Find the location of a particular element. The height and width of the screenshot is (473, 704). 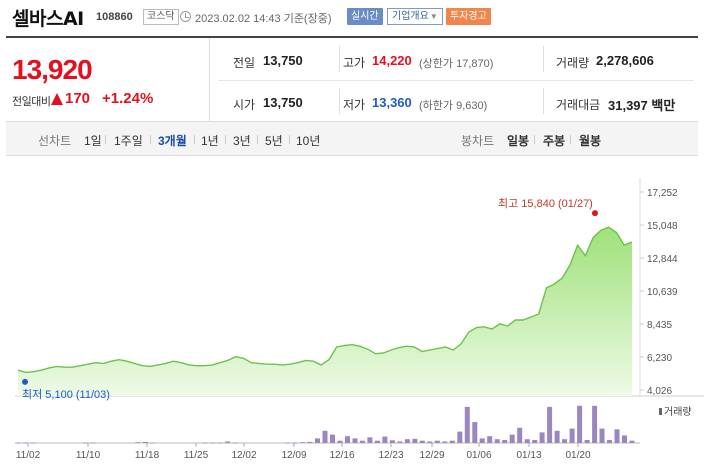

realtime-button: 실시간 is located at coordinates (365, 16).